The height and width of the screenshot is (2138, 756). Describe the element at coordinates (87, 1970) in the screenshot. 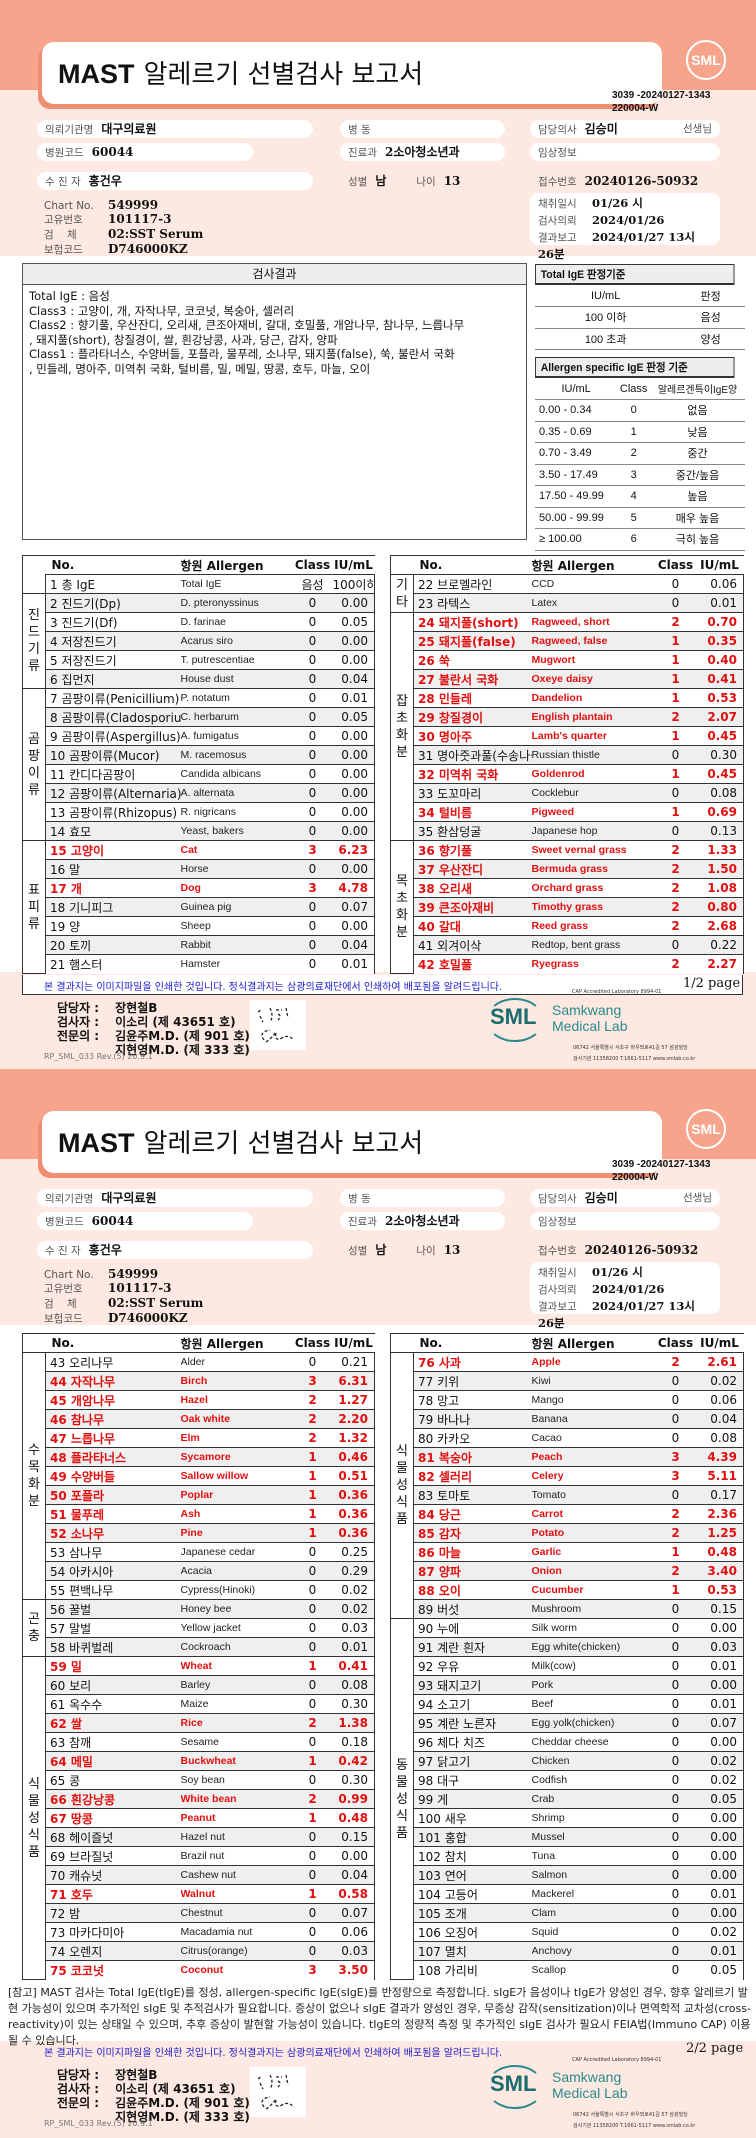

I see `allergen-korean-name: 코코넛` at that location.